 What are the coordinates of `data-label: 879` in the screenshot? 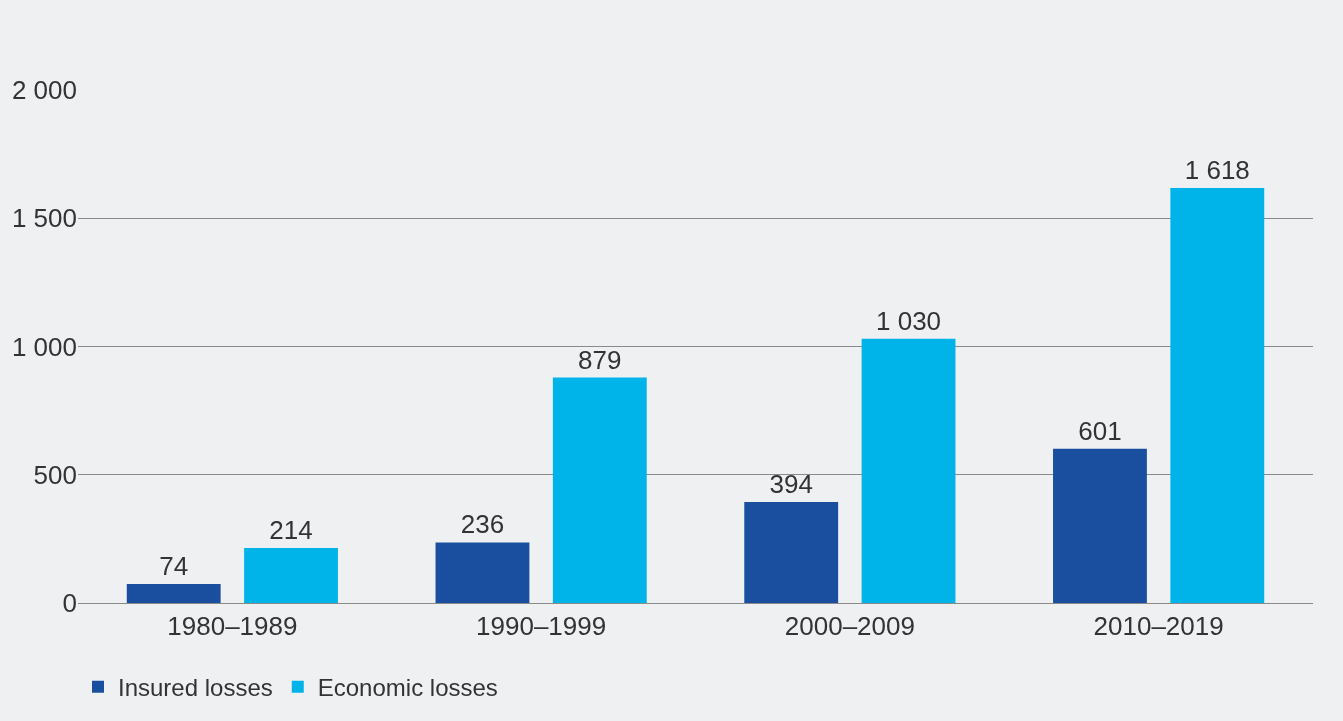 It's located at (600, 359).